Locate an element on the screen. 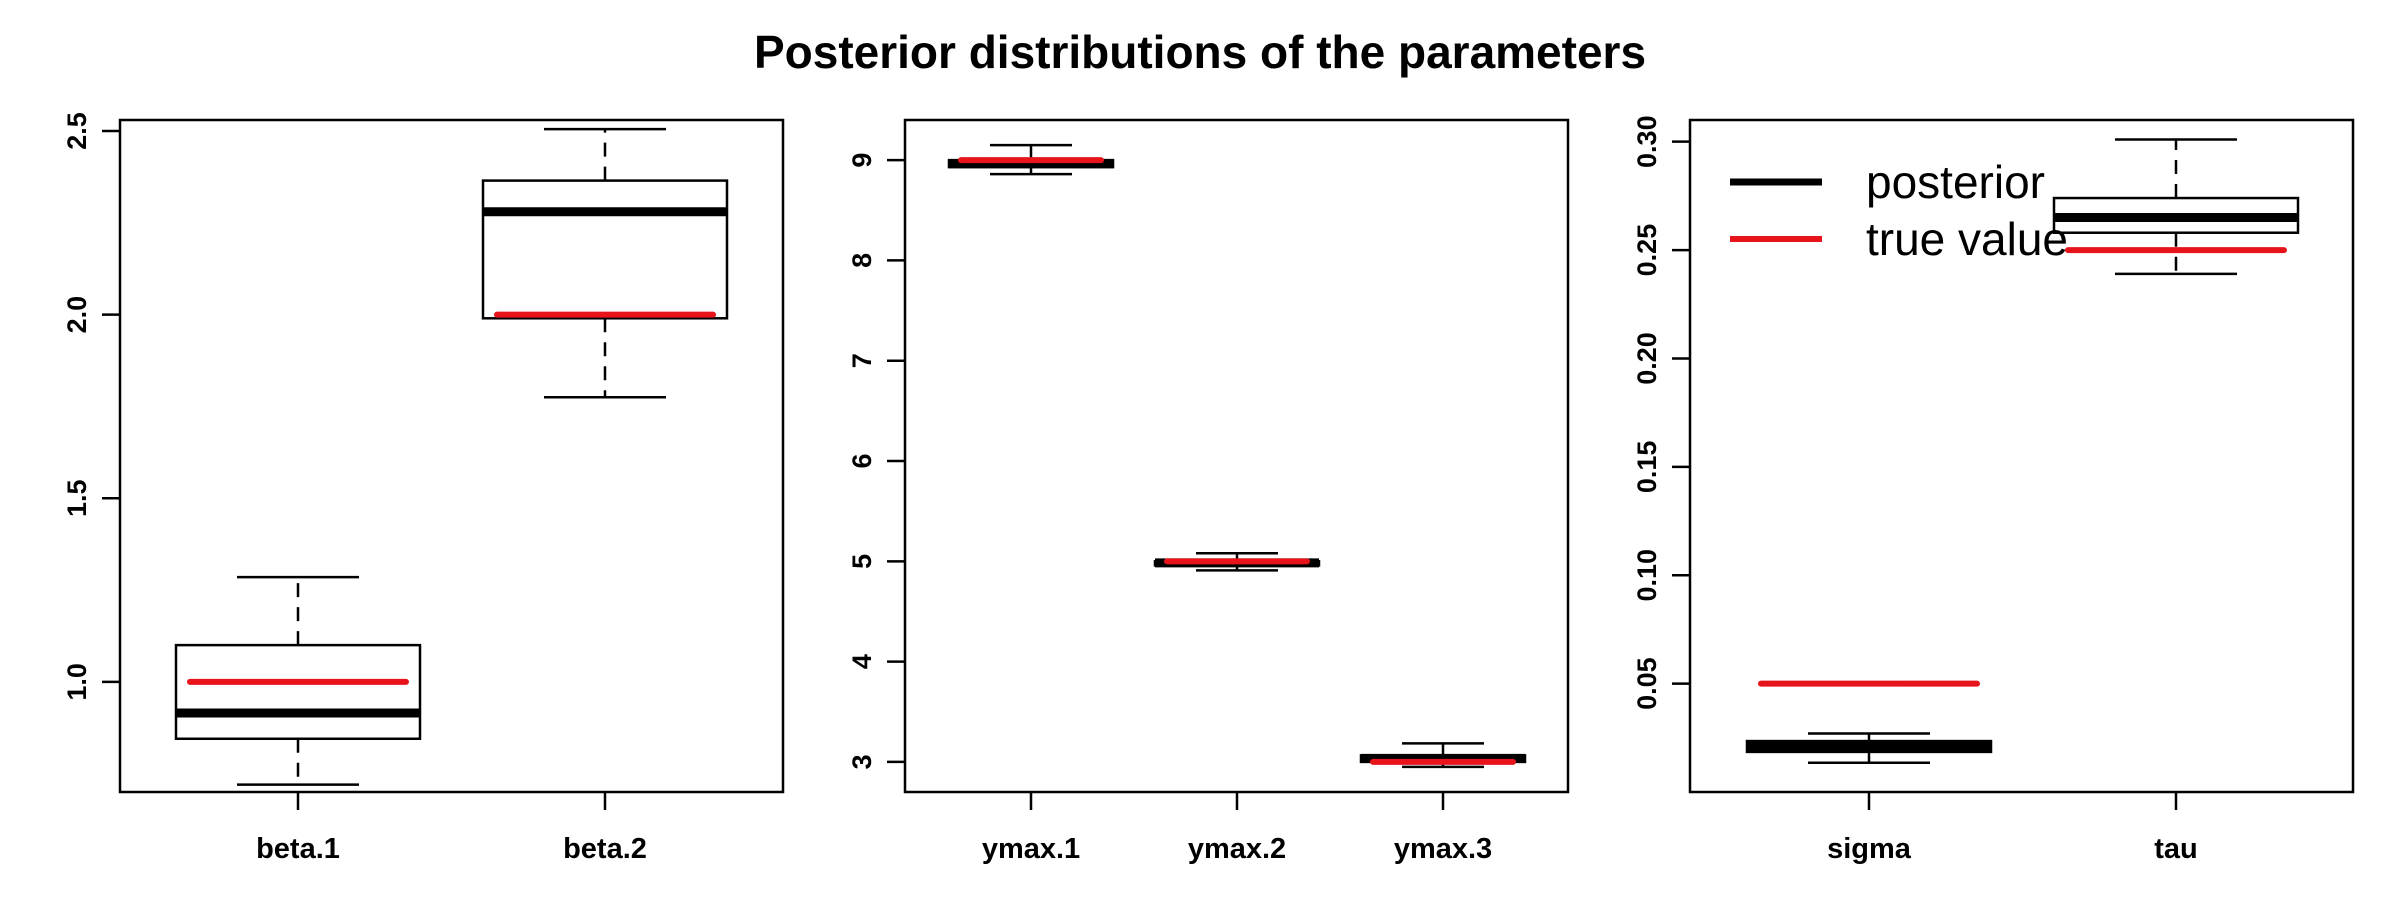 The height and width of the screenshot is (900, 2400). y-tick-label: 8 is located at coordinates (862, 260).